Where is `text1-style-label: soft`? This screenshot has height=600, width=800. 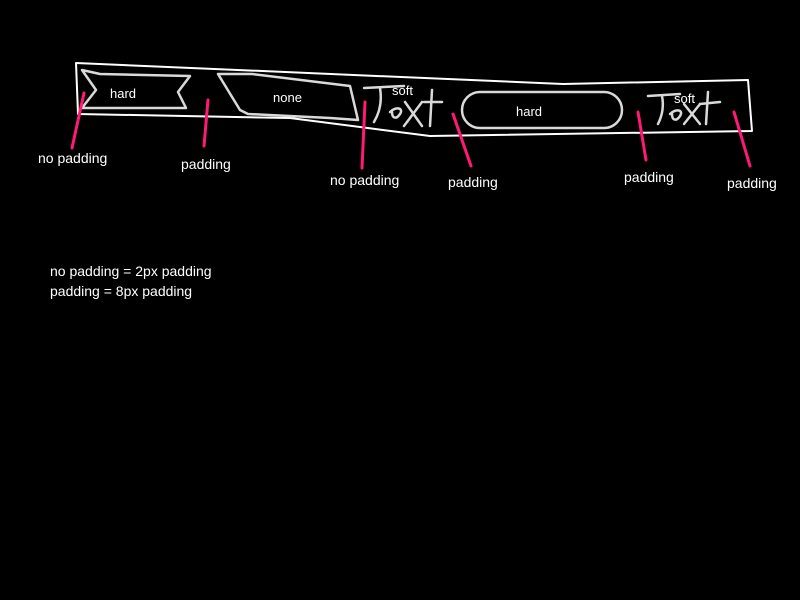
text1-style-label: soft is located at coordinates (402, 90).